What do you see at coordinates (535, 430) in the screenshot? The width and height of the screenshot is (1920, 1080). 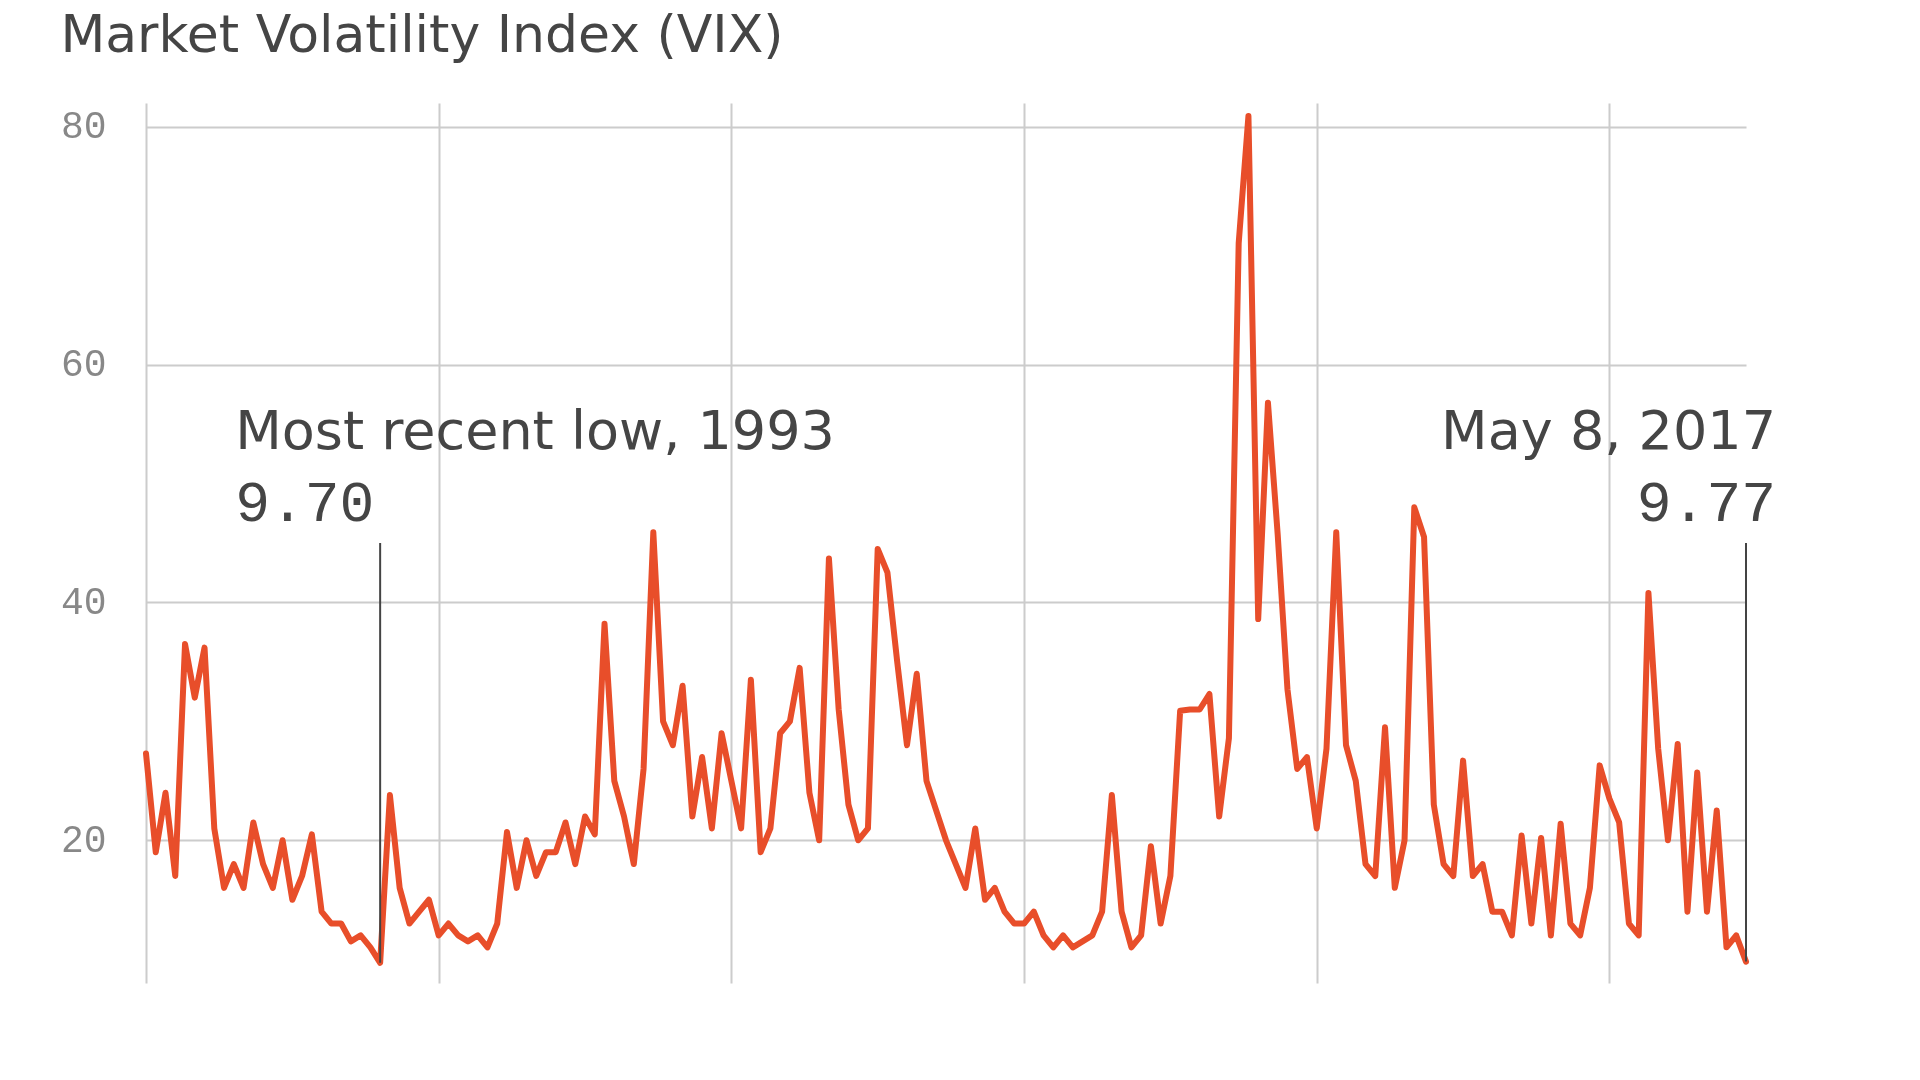 I see `annotation: Most recent low, 1993` at bounding box center [535, 430].